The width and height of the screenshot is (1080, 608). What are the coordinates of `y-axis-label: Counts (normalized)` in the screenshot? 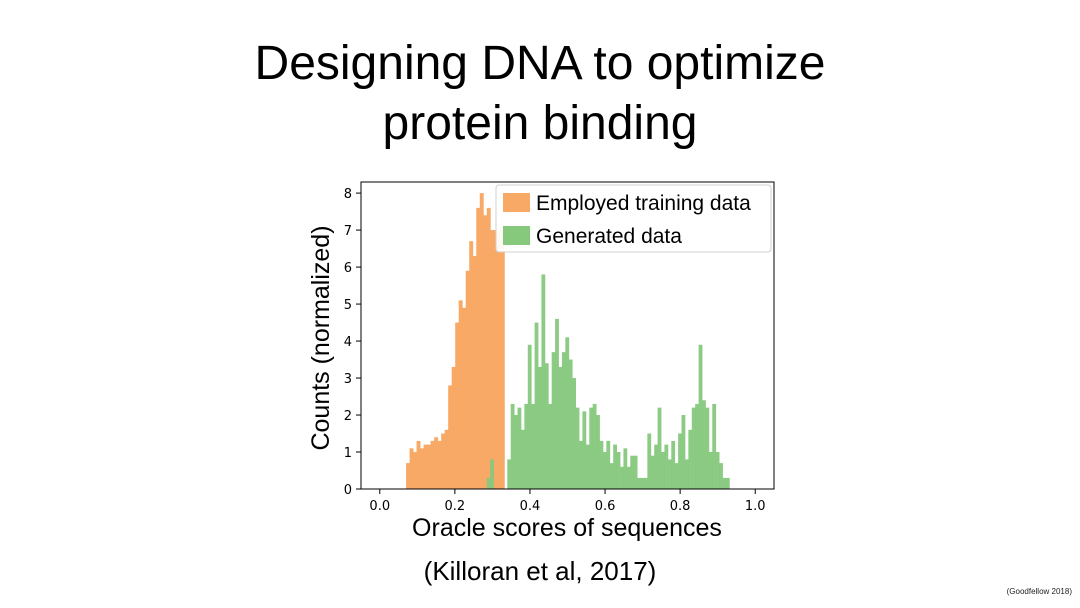 It's located at (321, 337).